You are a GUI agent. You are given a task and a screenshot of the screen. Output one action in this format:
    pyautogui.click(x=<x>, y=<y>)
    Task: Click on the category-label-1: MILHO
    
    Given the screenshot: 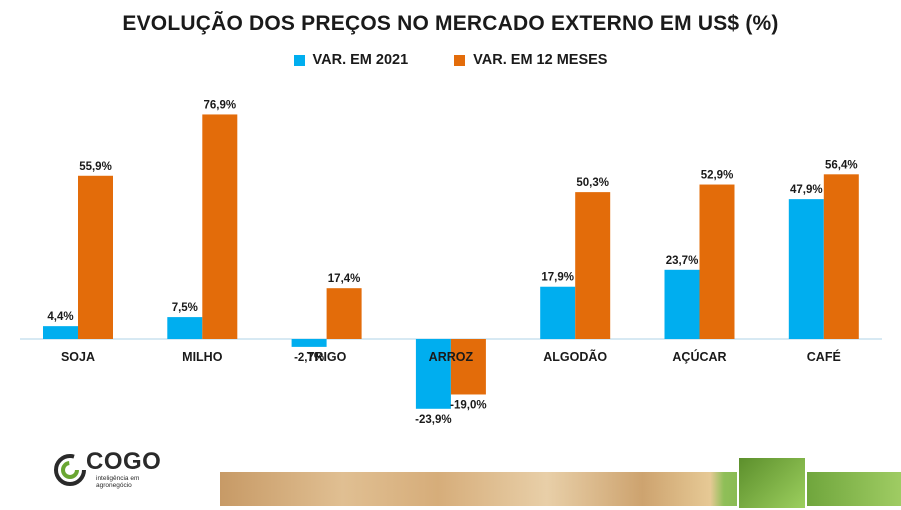 What is the action you would take?
    pyautogui.click(x=202, y=357)
    